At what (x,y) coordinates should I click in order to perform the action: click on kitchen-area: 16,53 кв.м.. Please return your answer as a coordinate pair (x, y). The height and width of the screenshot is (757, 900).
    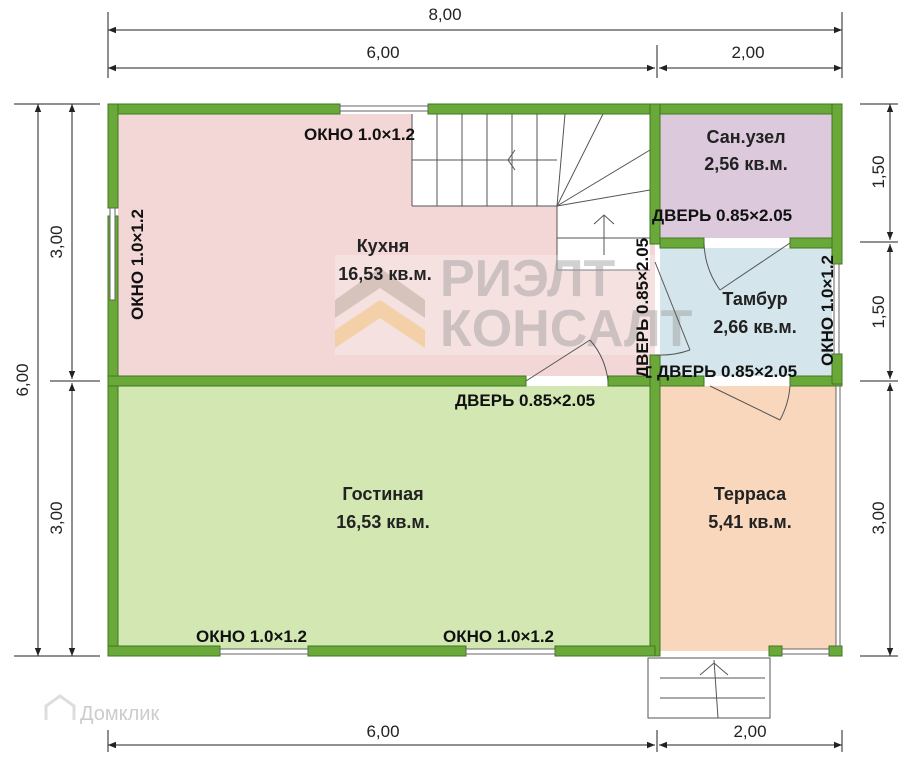
    Looking at the image, I should click on (384, 274).